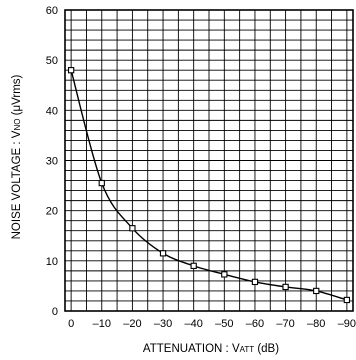 This screenshot has height=360, width=356. I want to click on y-tick-label: 50, so click(52, 61).